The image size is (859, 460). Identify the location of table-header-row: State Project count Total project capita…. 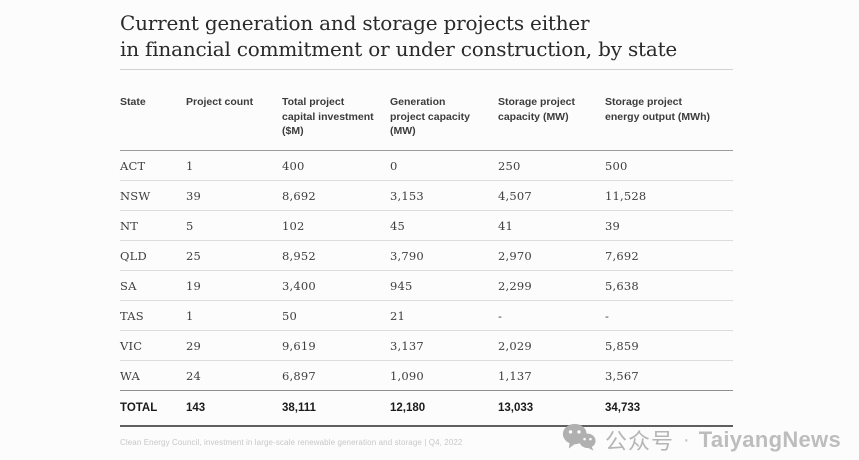
(426, 119).